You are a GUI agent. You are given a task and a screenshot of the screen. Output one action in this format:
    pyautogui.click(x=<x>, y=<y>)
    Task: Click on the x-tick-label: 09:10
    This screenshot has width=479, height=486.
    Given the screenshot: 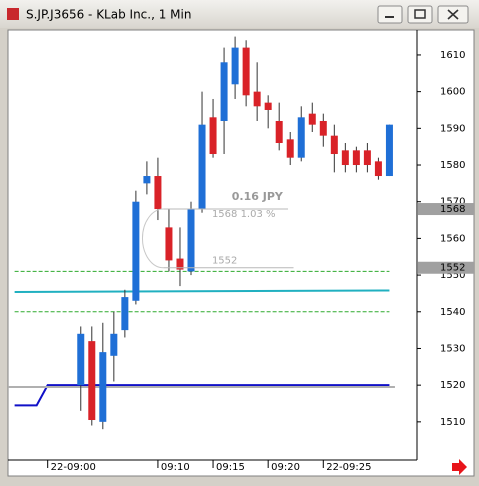 What is the action you would take?
    pyautogui.click(x=175, y=467)
    